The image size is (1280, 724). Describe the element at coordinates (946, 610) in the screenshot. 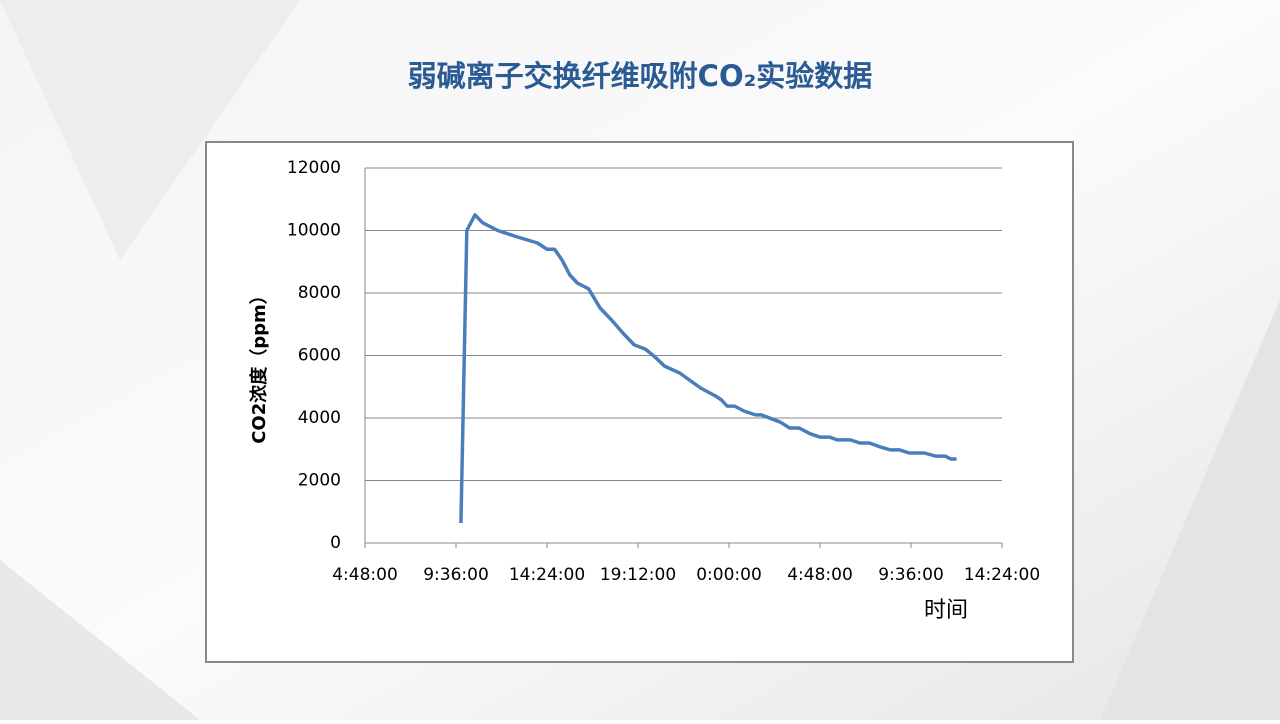

I see `x-axis-label: 时间` at that location.